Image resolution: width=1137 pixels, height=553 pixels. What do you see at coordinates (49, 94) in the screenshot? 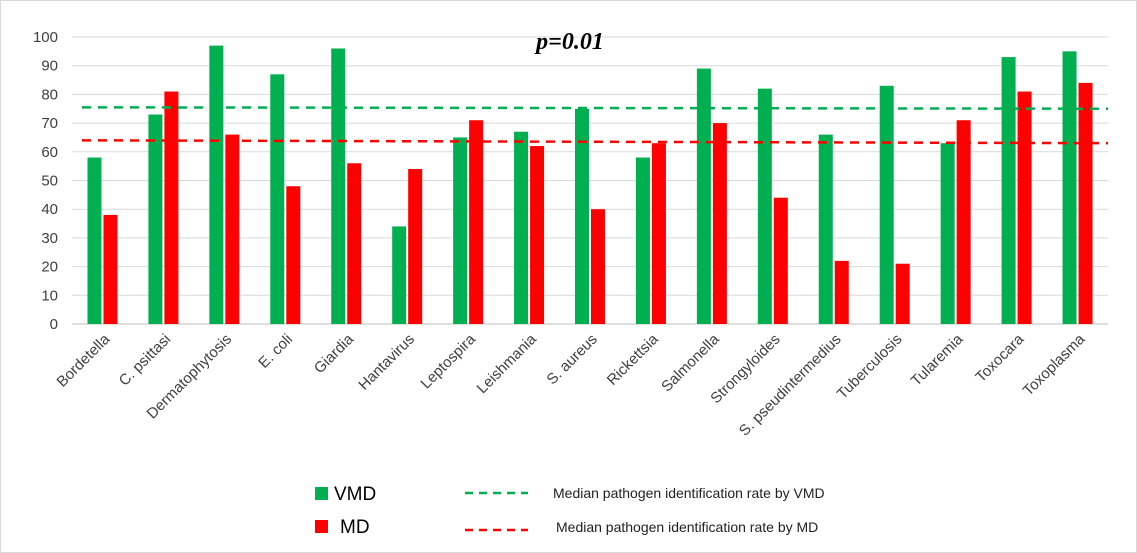
I see `y-tick-label: 80` at bounding box center [49, 94].